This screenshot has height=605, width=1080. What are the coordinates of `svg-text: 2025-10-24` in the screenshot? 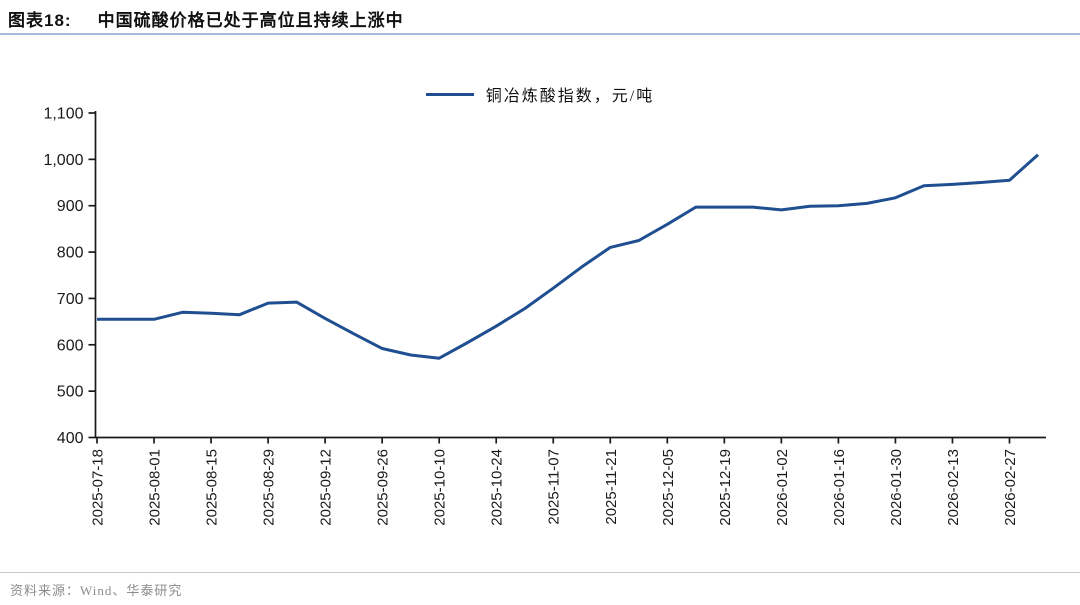 It's located at (497, 487).